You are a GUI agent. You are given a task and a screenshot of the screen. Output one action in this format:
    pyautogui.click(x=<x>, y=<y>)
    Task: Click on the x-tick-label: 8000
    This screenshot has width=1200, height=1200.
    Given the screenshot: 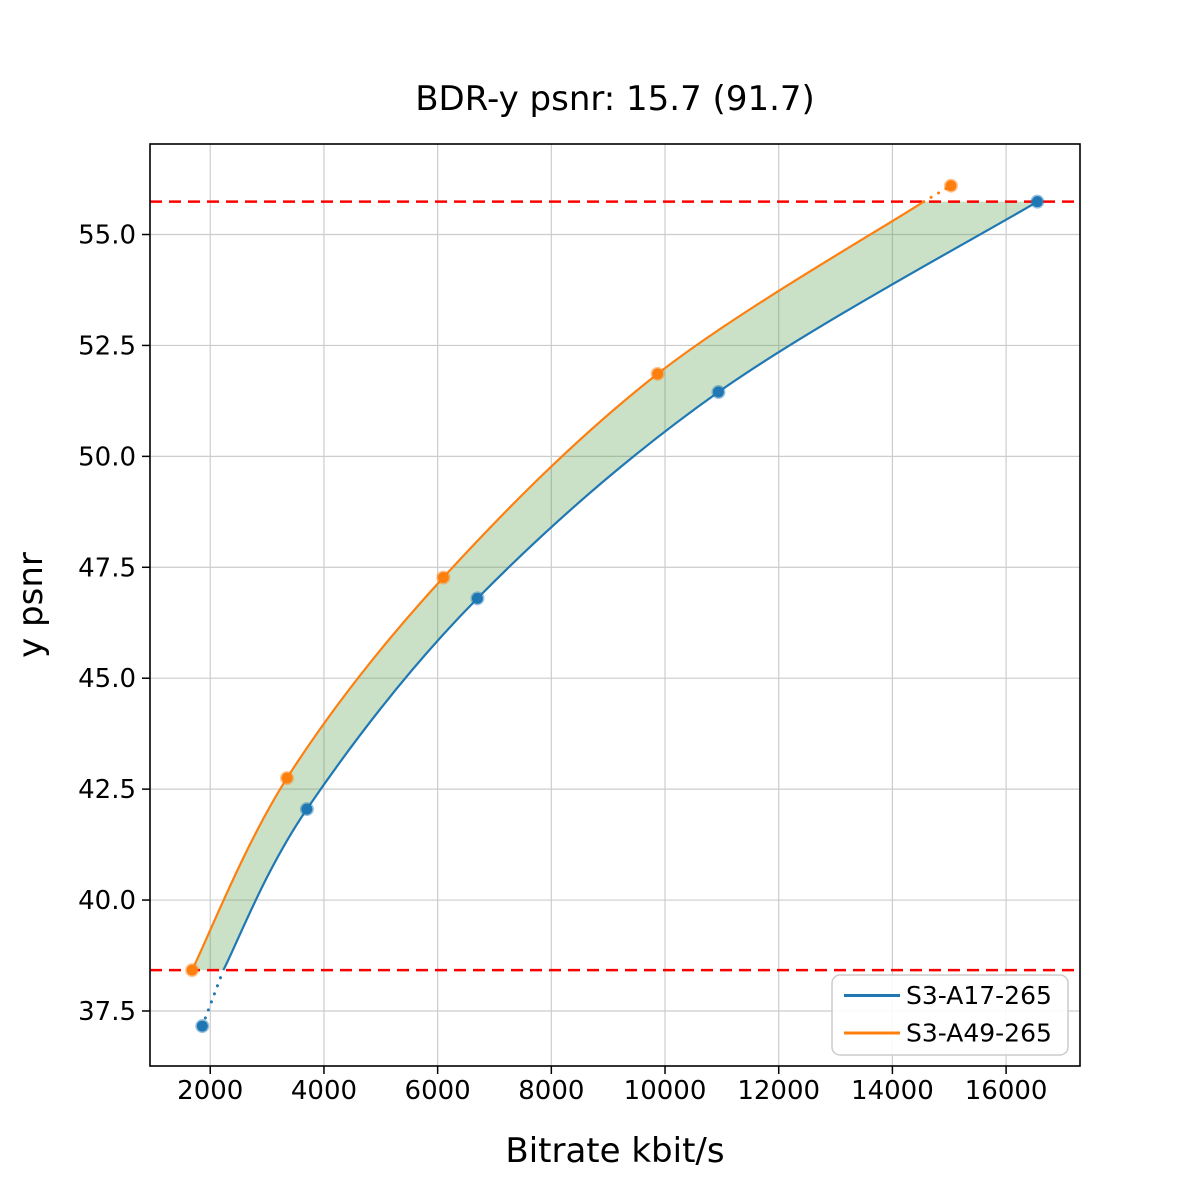 What is the action you would take?
    pyautogui.click(x=551, y=1091)
    